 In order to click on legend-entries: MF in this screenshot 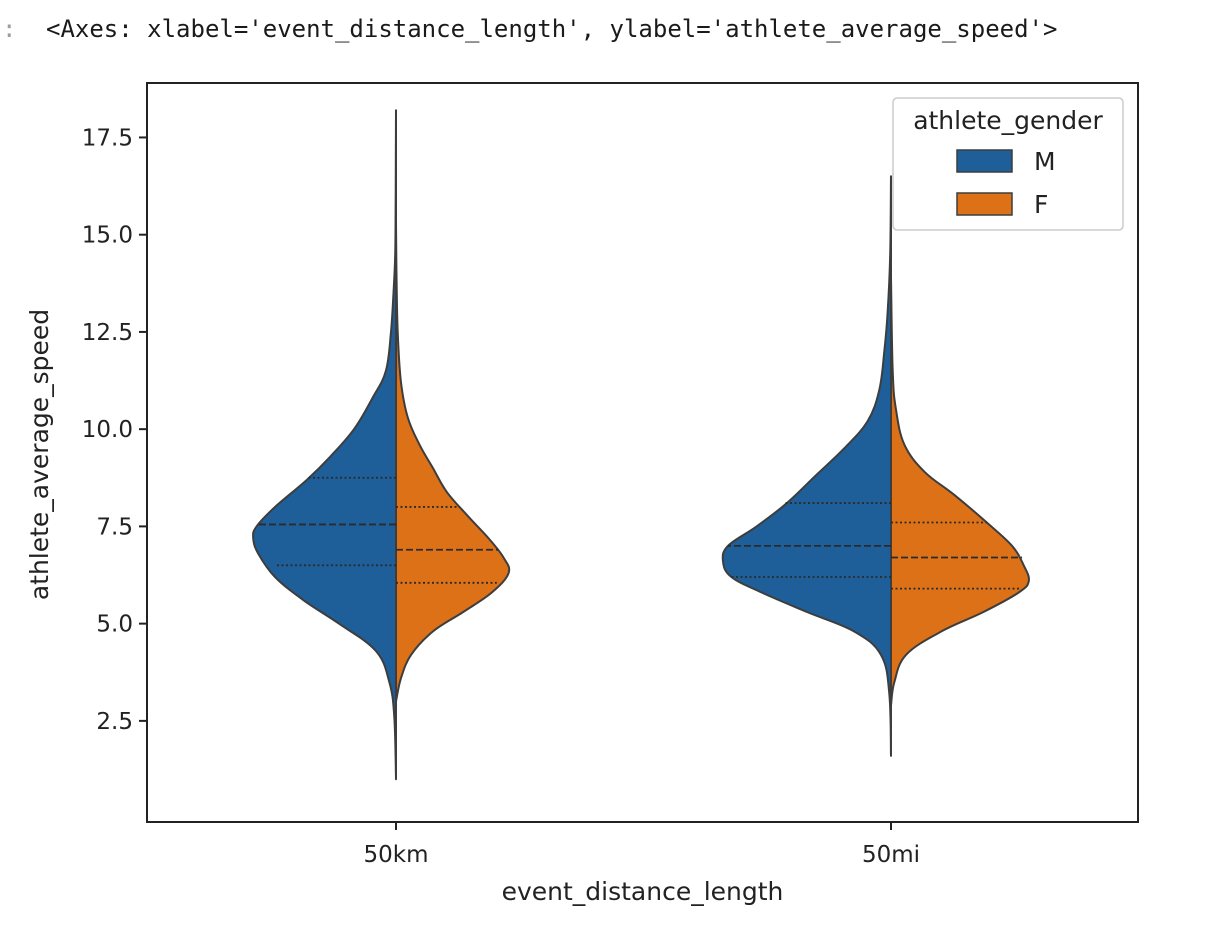, I will do `click(1006, 183)`.